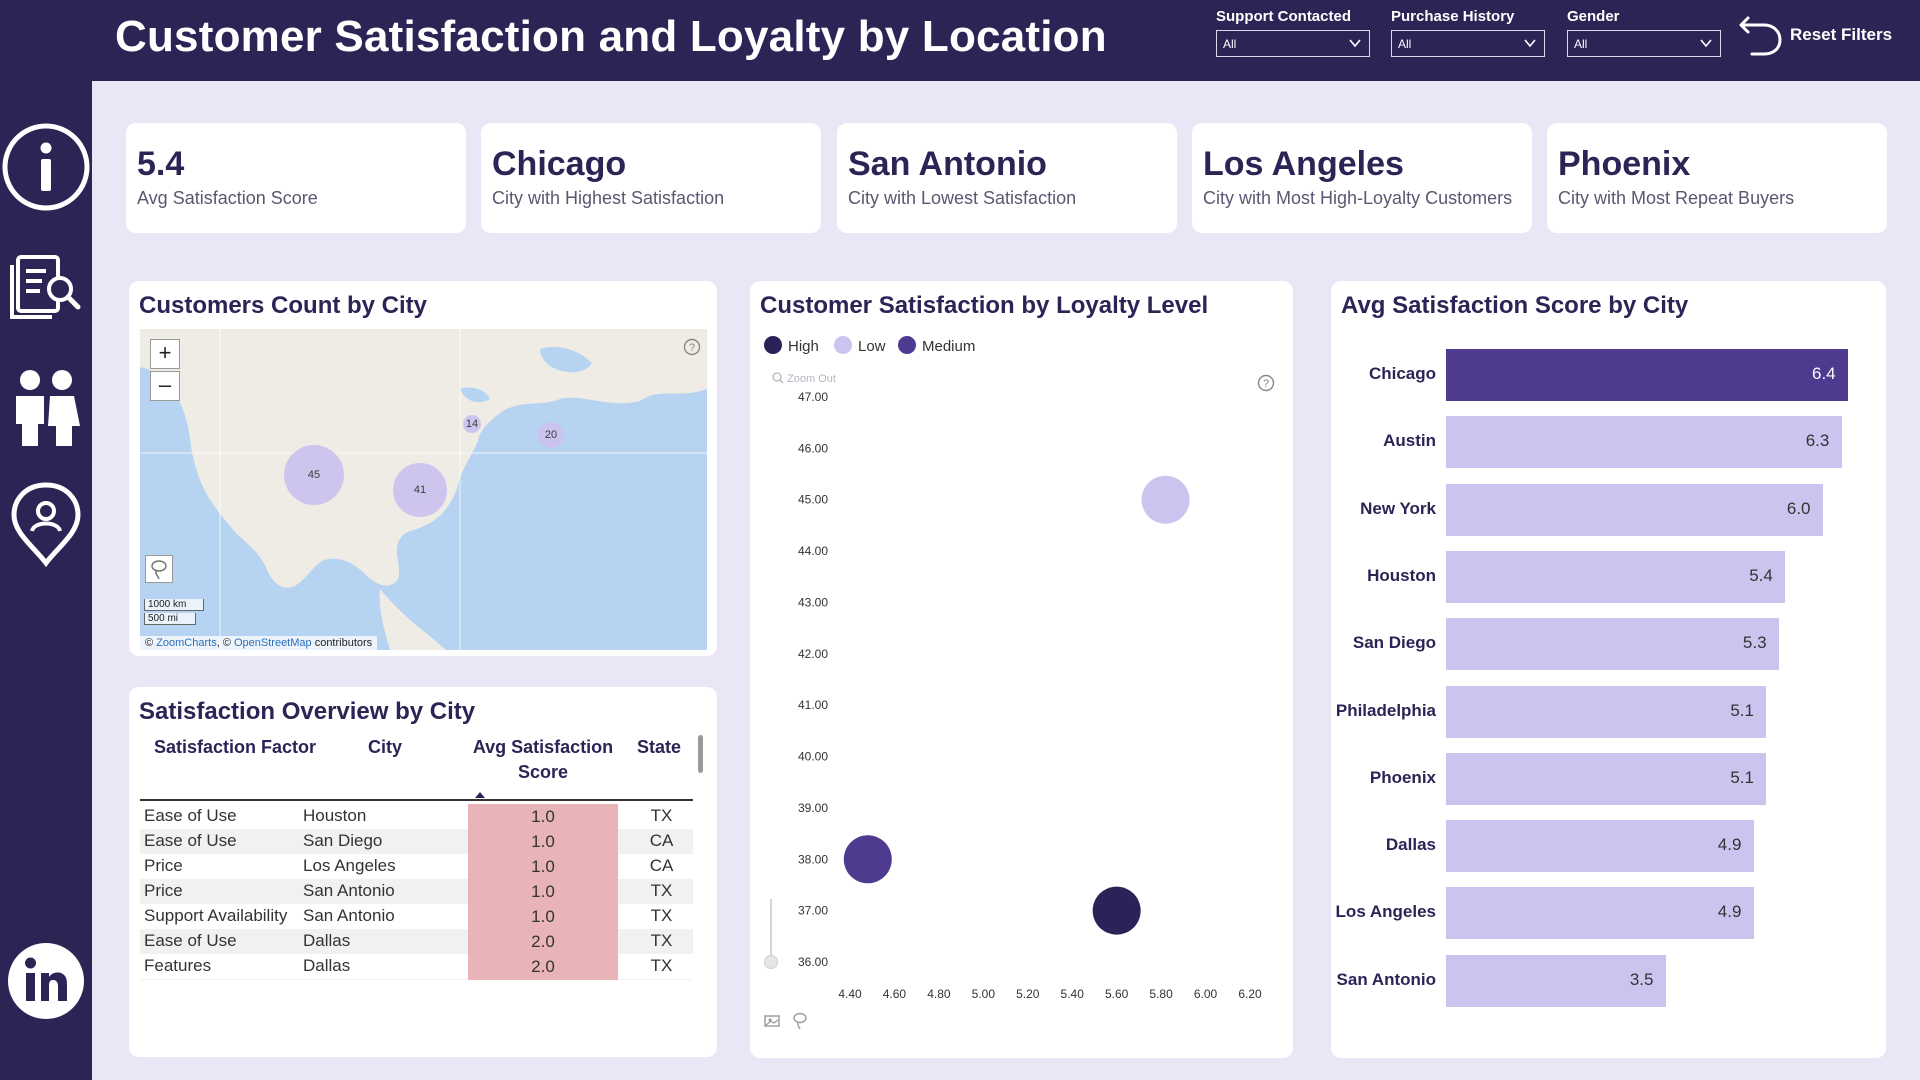 This screenshot has width=1920, height=1080. I want to click on cell-avg-score: 2.0, so click(543, 941).